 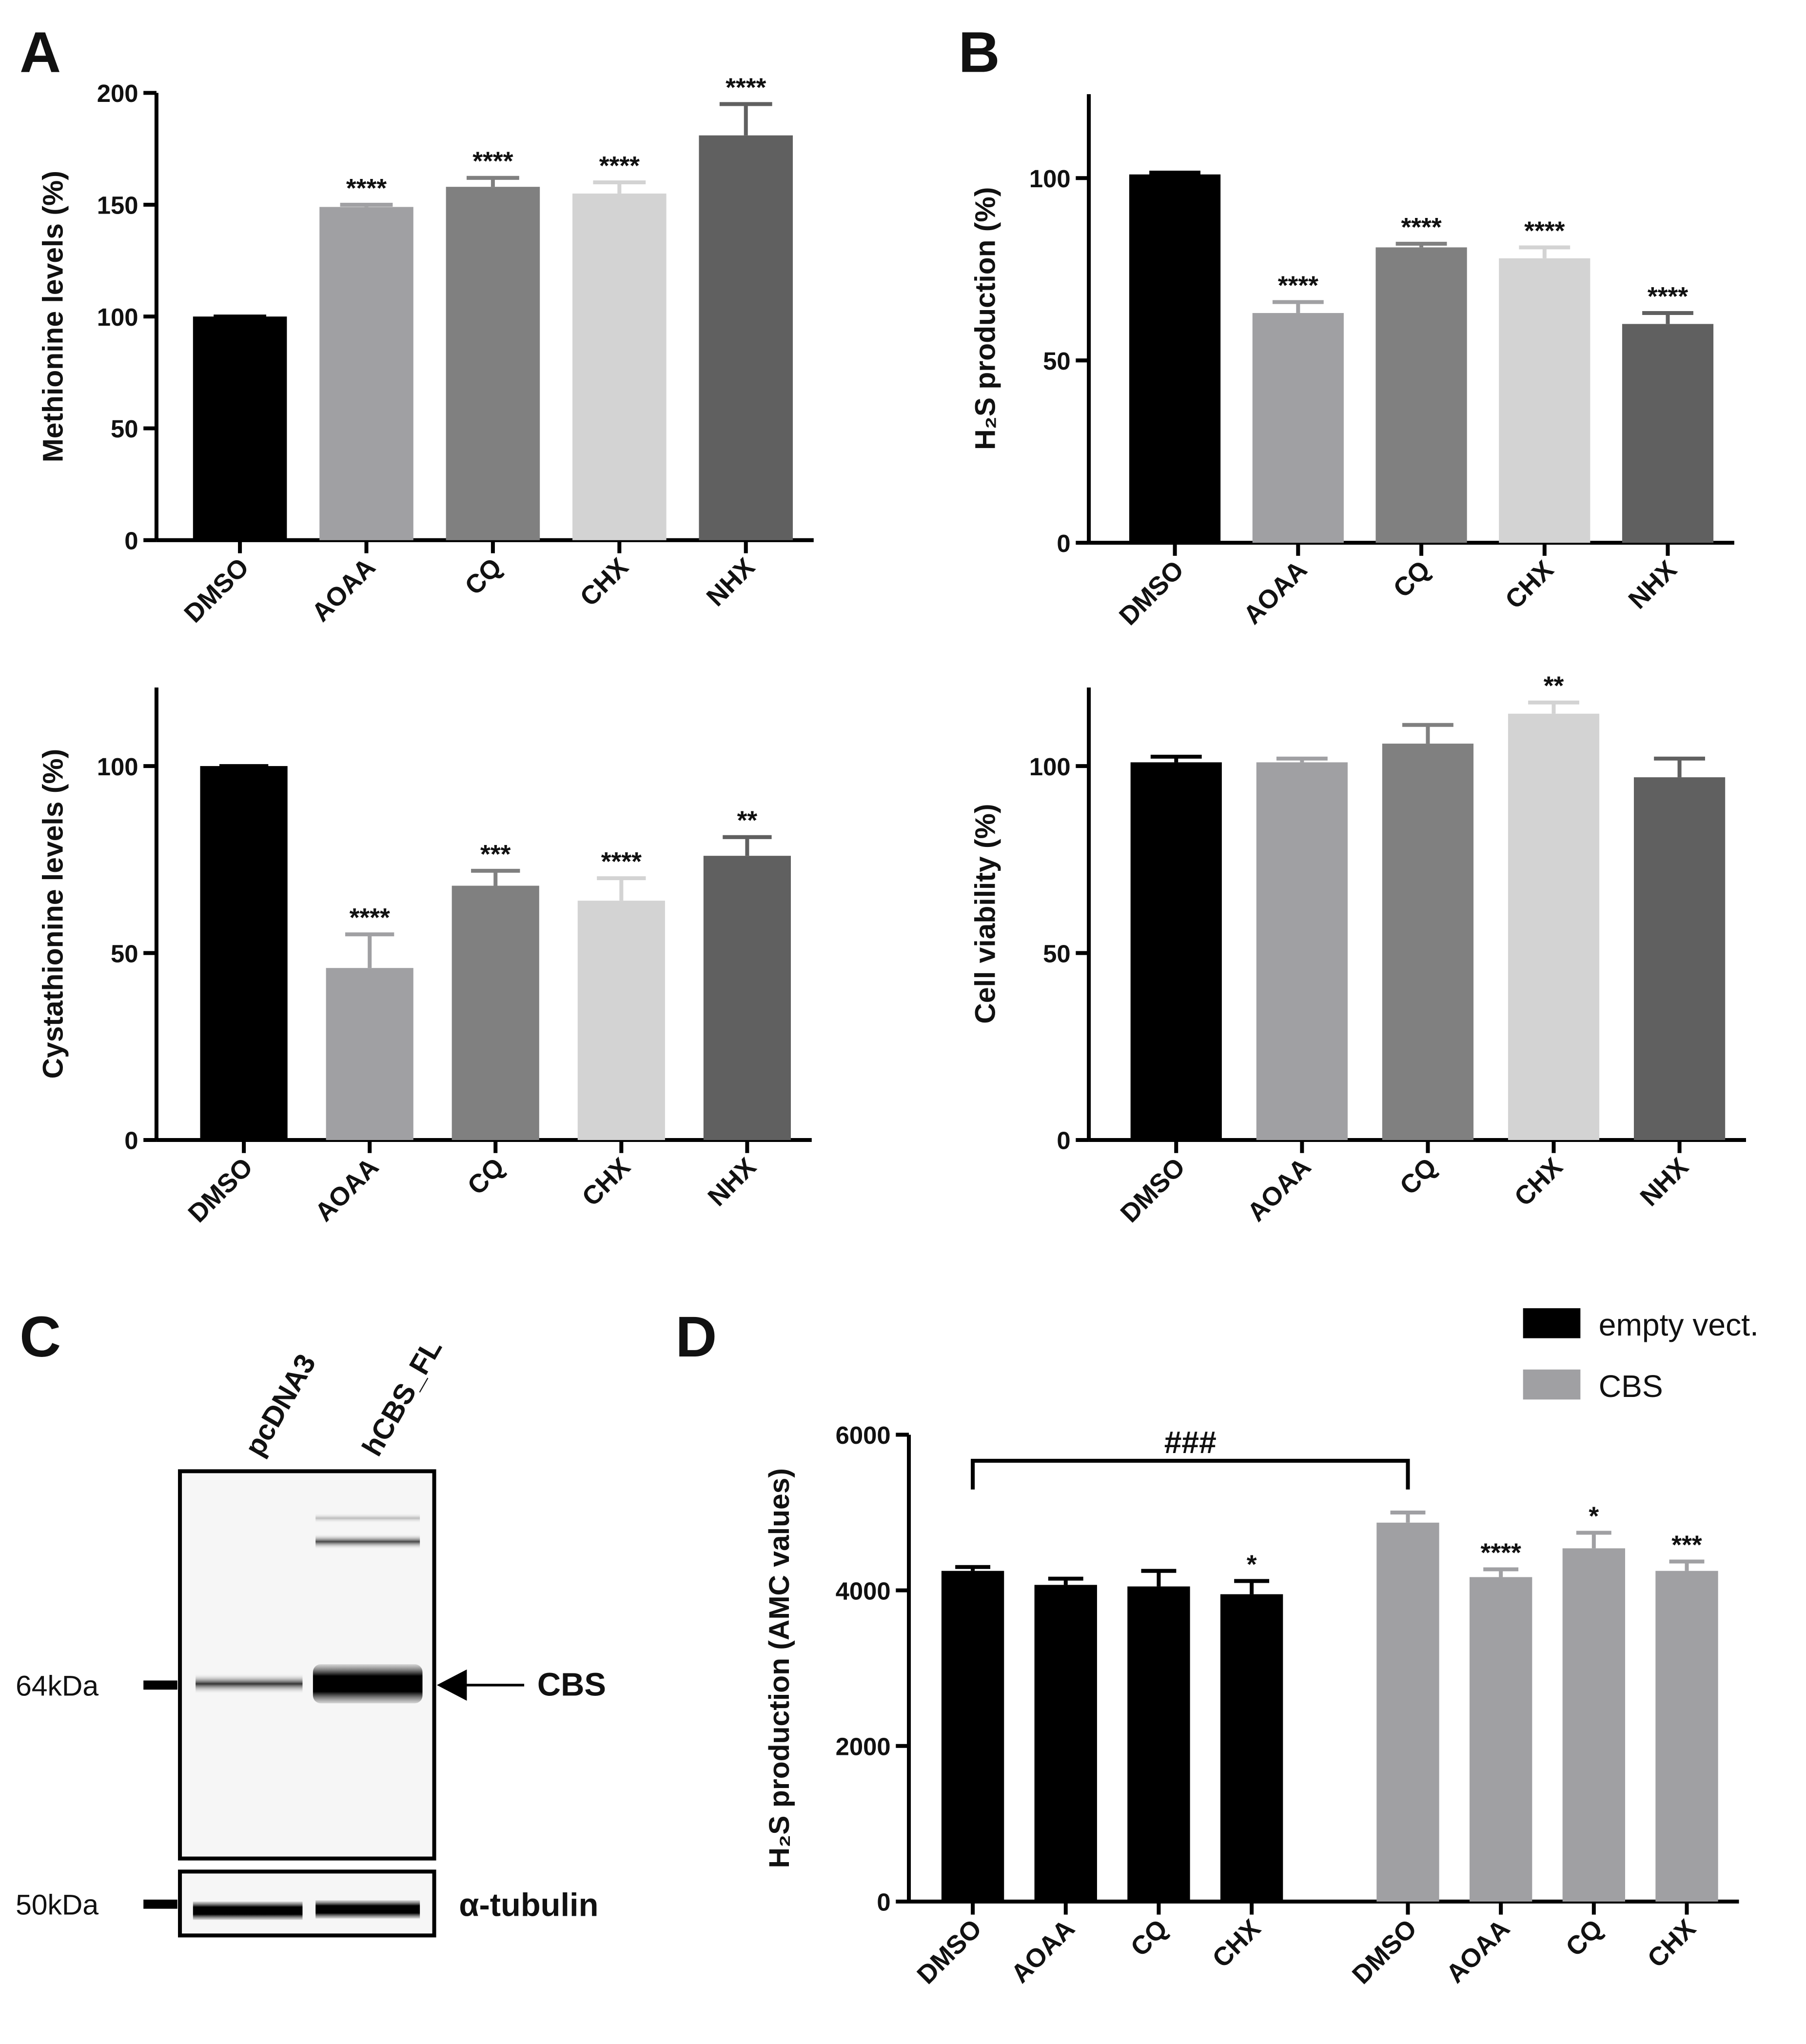 What do you see at coordinates (451, 1685) in the screenshot?
I see `arrow-head` at bounding box center [451, 1685].